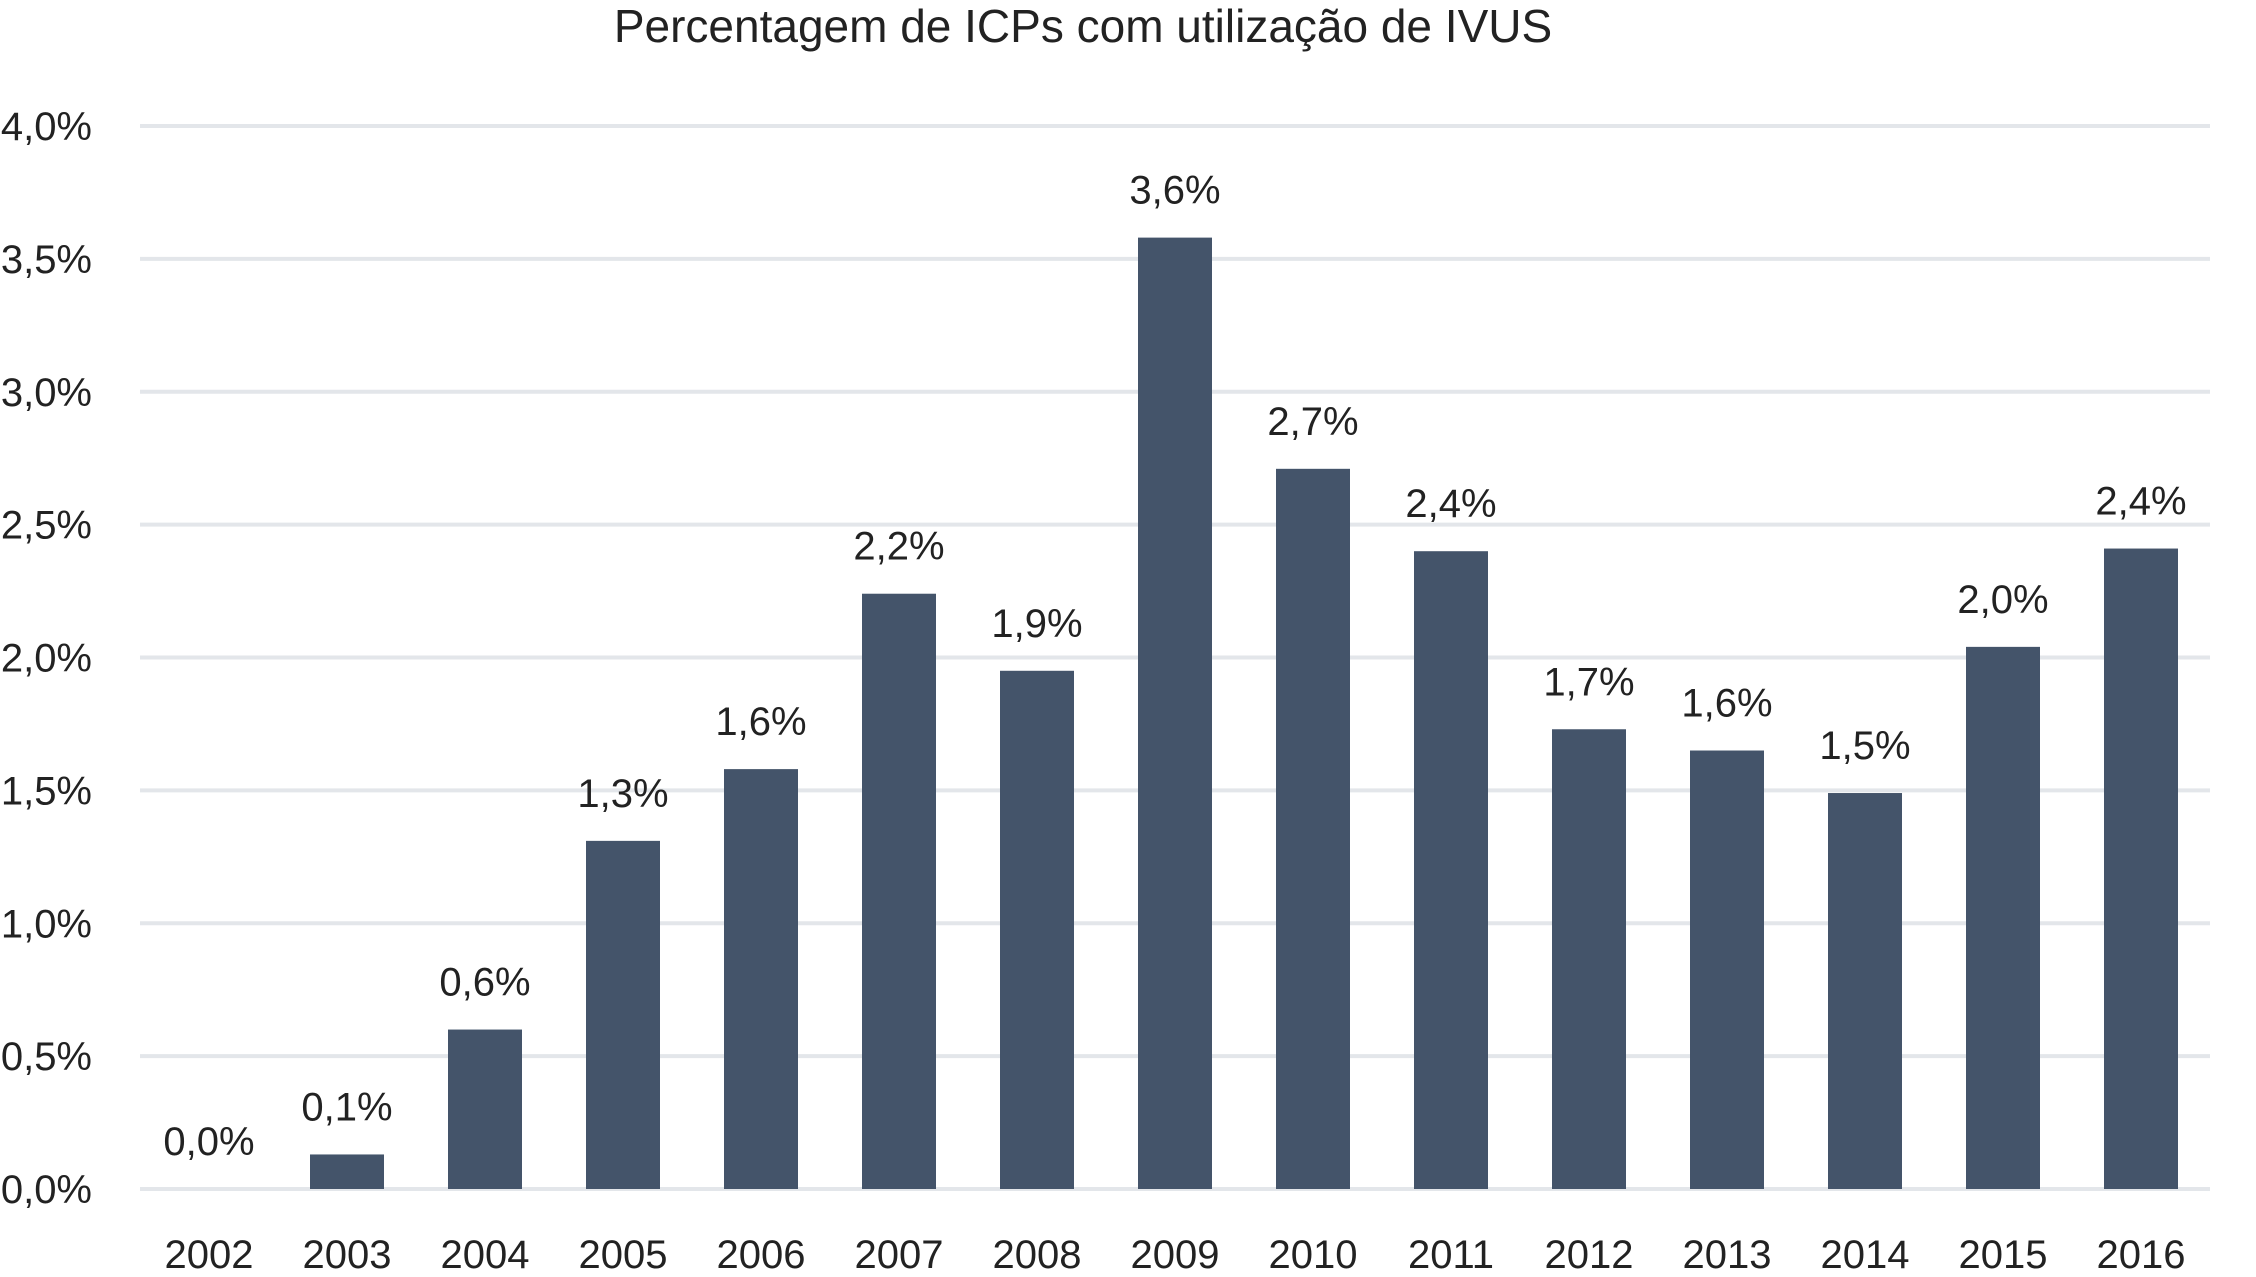 The height and width of the screenshot is (1277, 2256). What do you see at coordinates (346, 1107) in the screenshot?
I see `data-label-2003: 0,1%` at bounding box center [346, 1107].